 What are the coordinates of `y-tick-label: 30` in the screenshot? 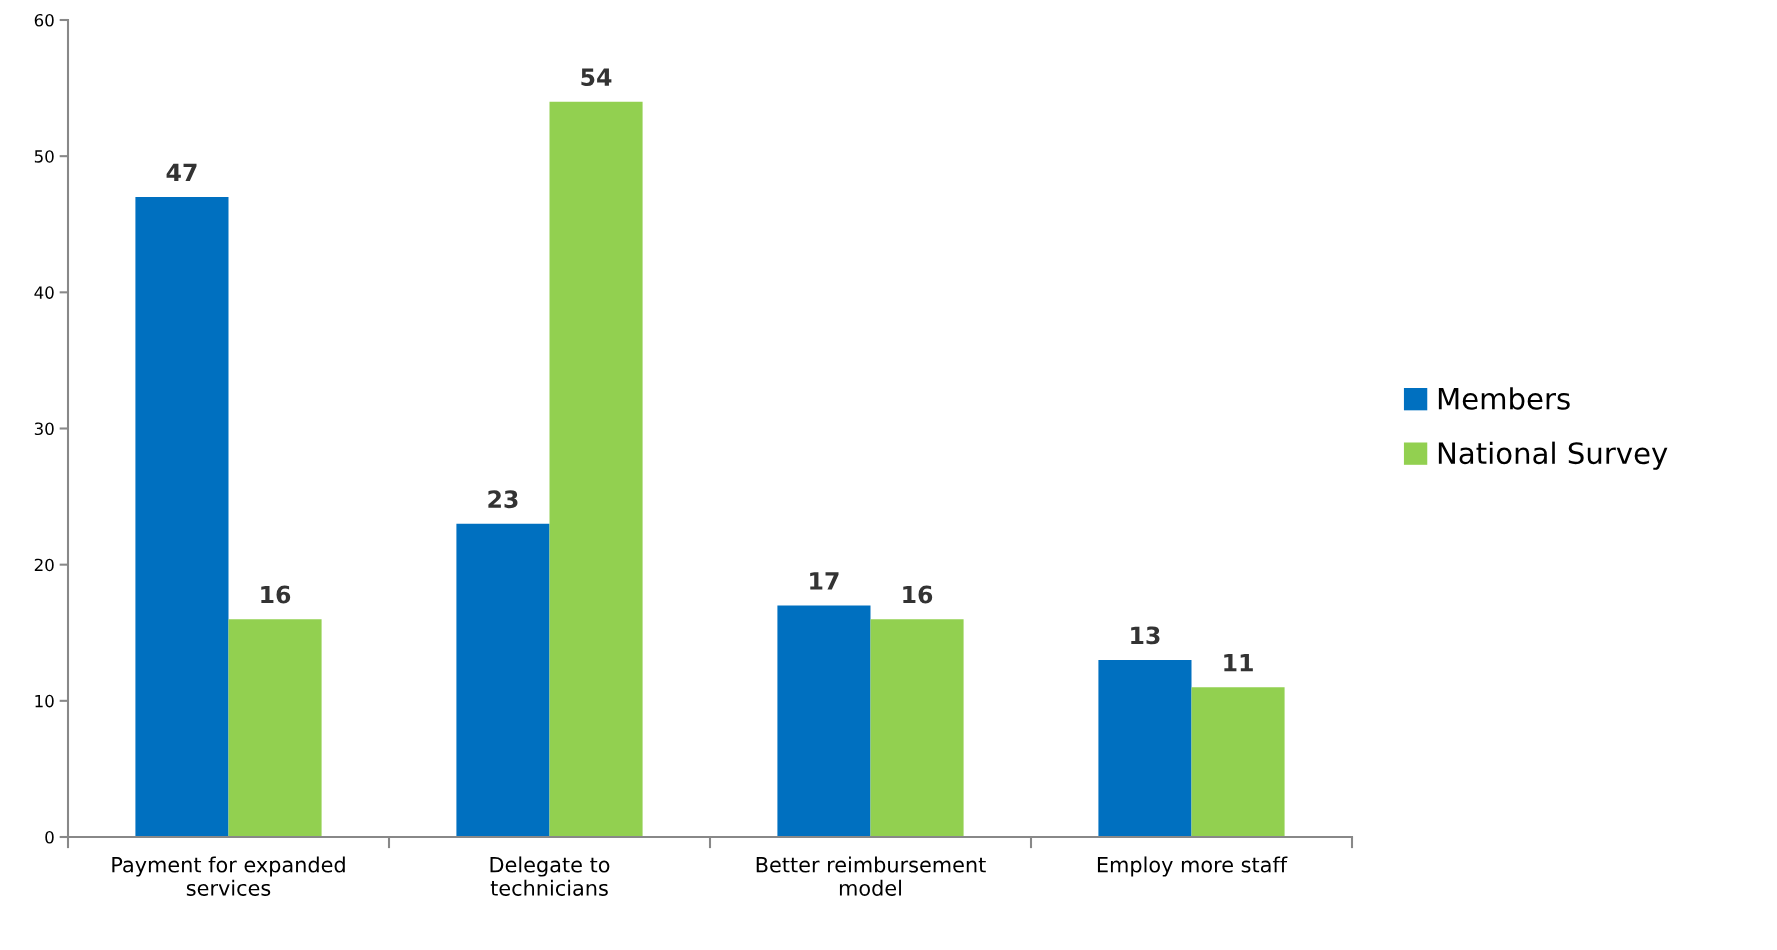 It's located at (44, 429).